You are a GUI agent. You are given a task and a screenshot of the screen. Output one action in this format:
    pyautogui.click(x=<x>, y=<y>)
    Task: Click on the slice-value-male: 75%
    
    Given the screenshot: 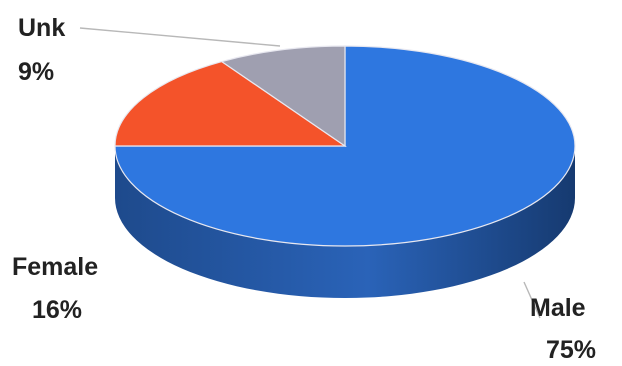 What is the action you would take?
    pyautogui.click(x=571, y=350)
    